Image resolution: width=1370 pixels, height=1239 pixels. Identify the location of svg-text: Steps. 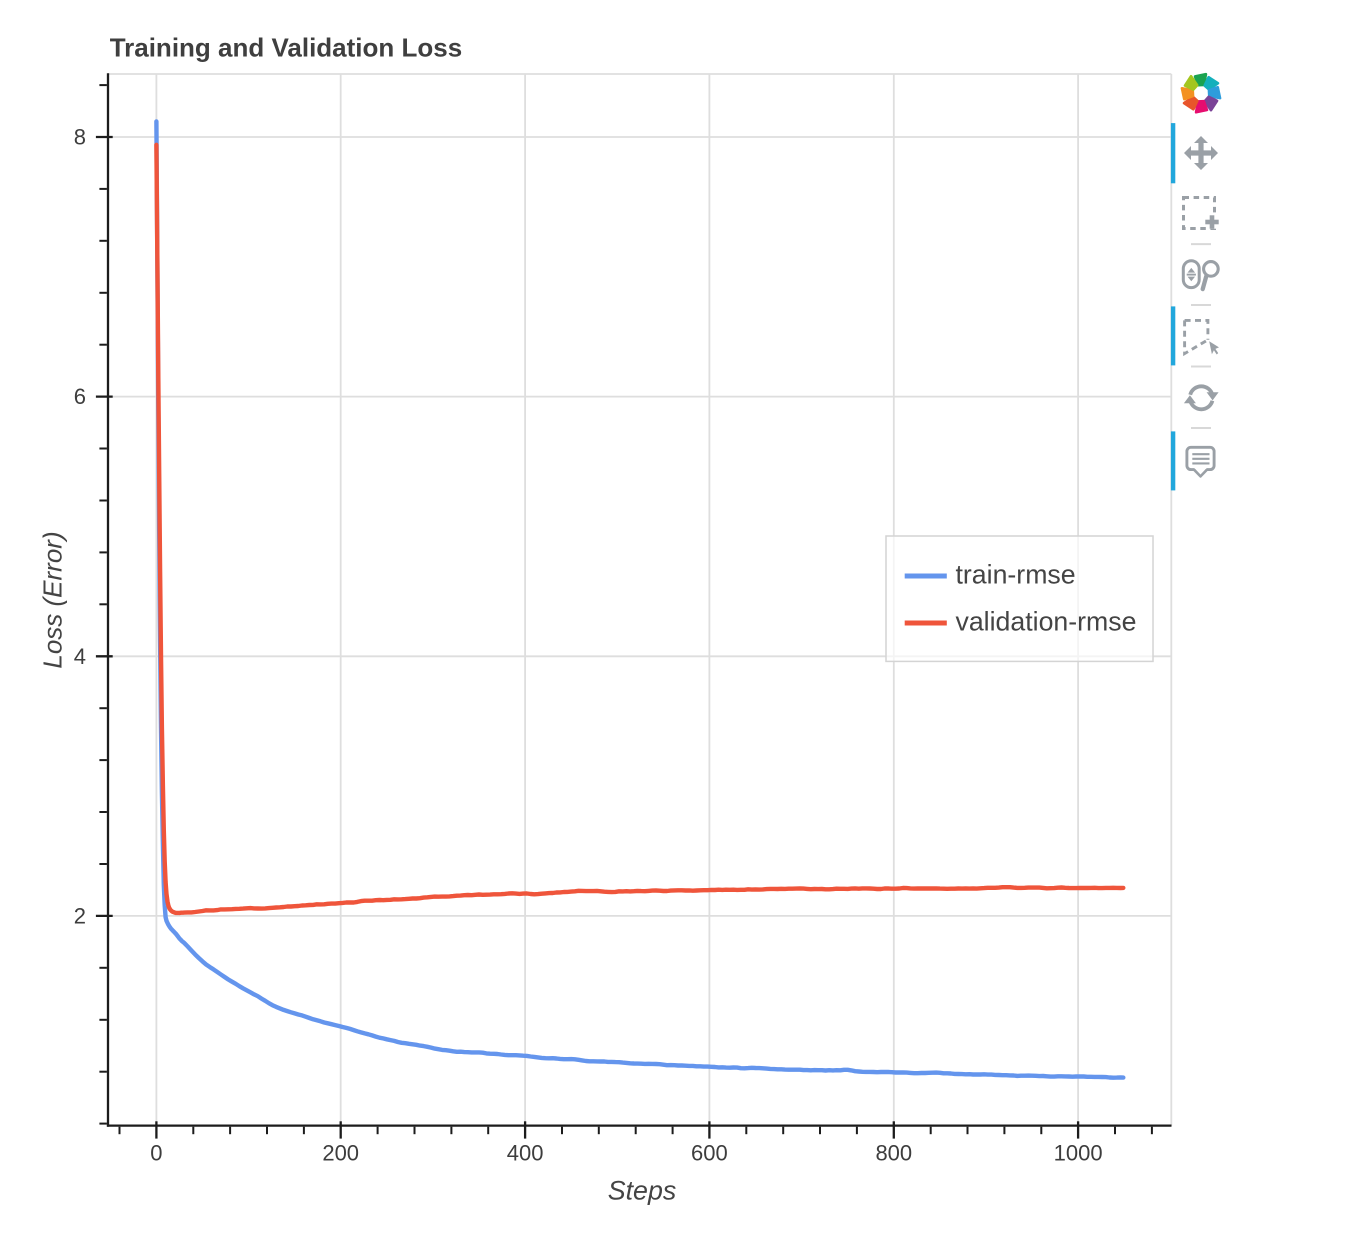
(642, 1191).